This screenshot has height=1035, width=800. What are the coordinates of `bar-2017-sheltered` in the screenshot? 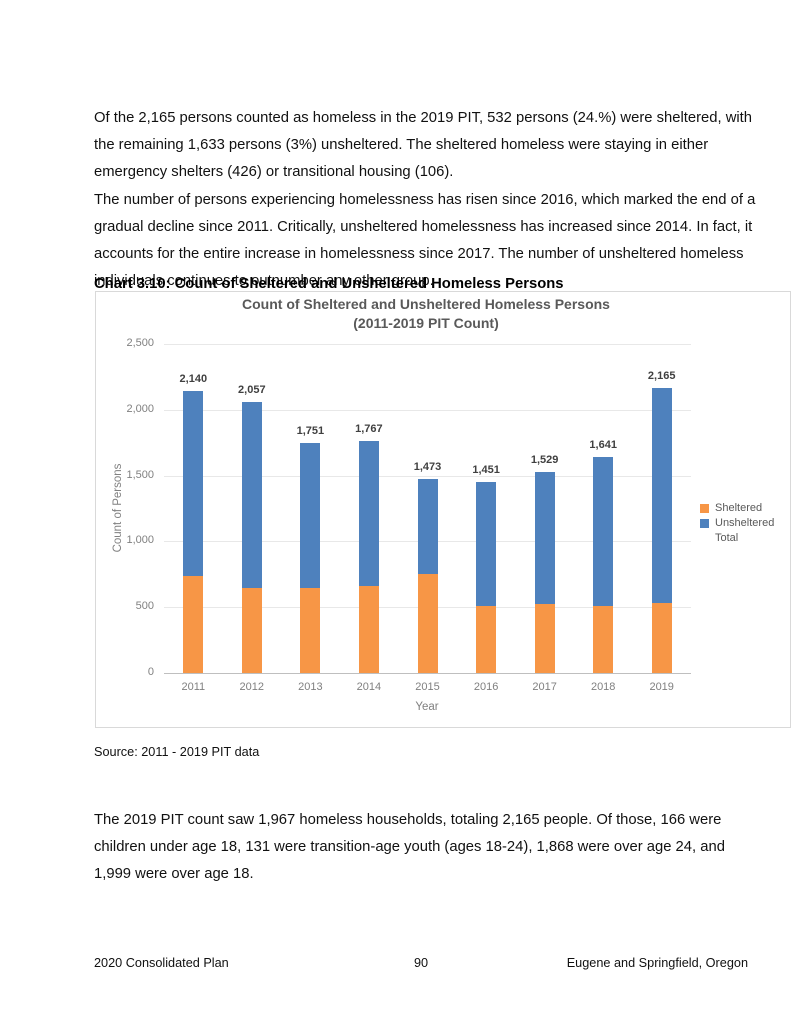 It's located at (544, 638).